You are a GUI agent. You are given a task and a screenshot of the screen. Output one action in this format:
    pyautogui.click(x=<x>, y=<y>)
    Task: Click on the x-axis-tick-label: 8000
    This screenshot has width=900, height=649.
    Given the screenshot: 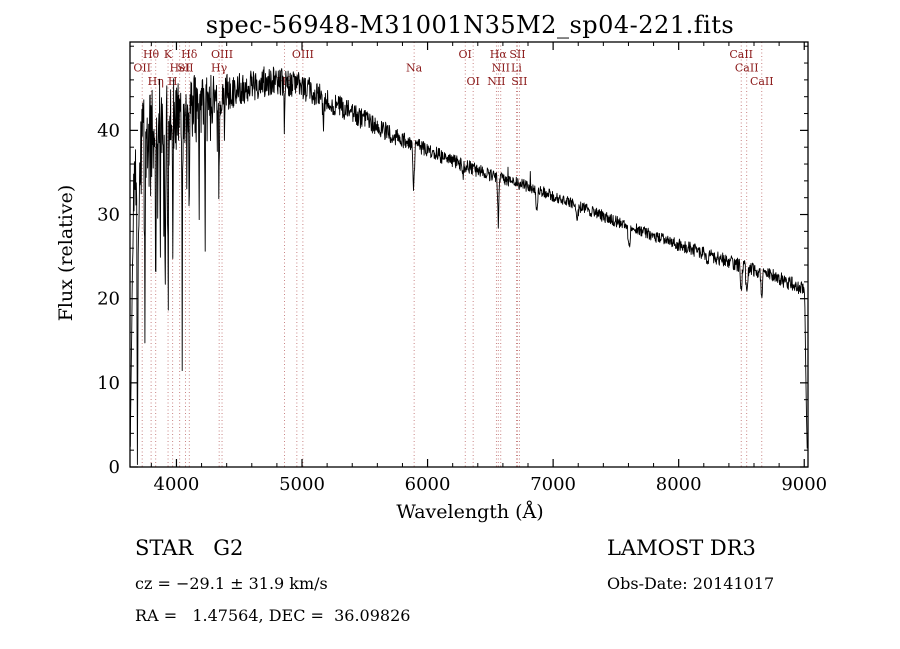 What is the action you would take?
    pyautogui.click(x=679, y=484)
    